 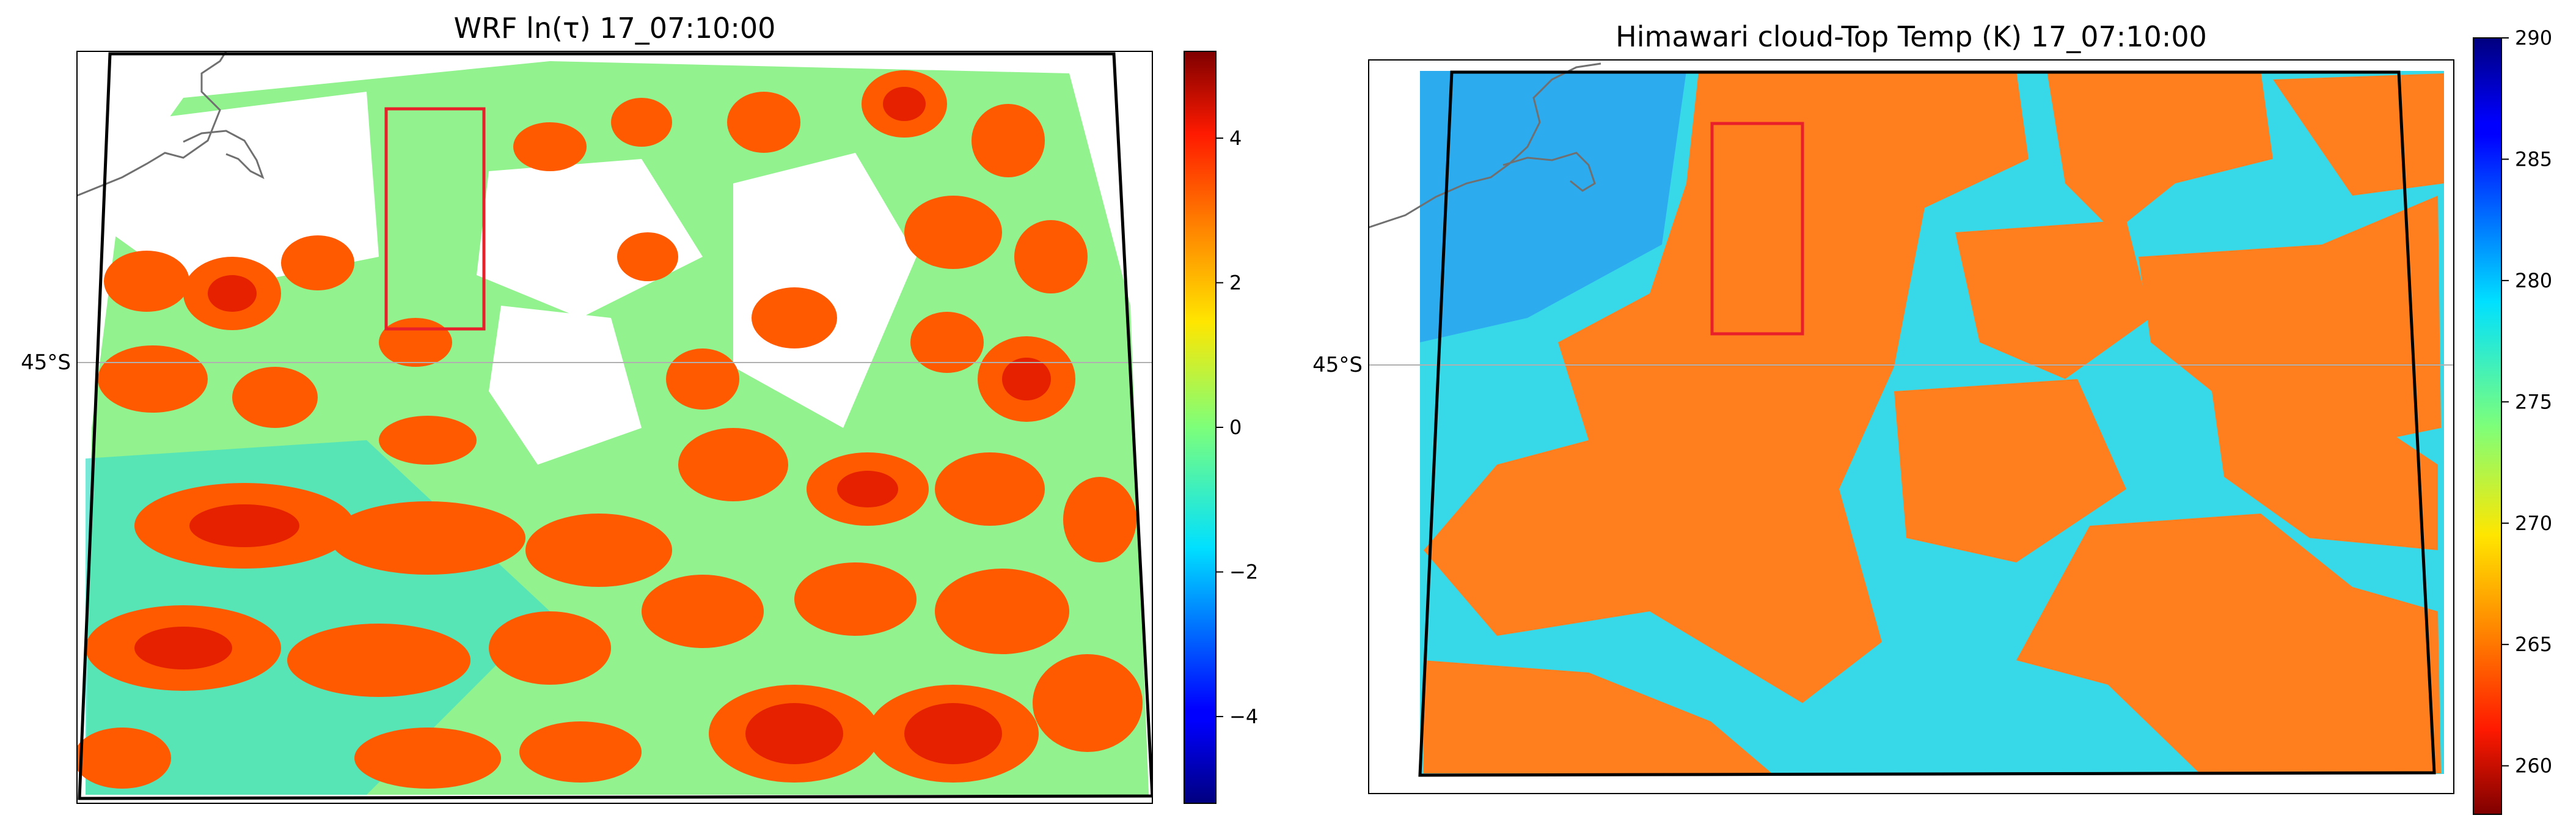 What do you see at coordinates (2533, 645) in the screenshot?
I see `right-colorbar-tick-label: 265` at bounding box center [2533, 645].